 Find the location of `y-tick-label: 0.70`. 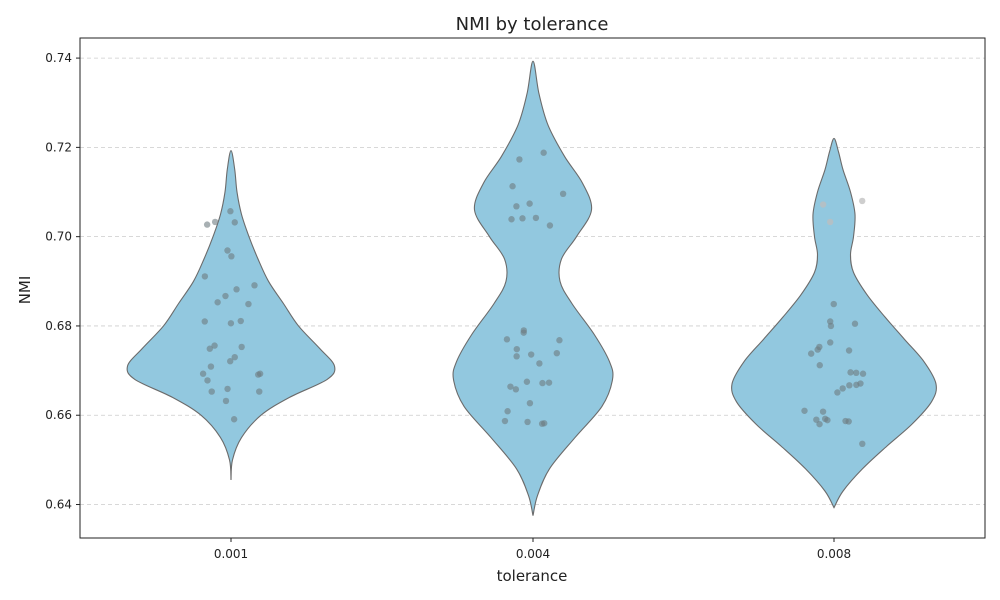

y-tick-label: 0.70 is located at coordinates (58, 237).